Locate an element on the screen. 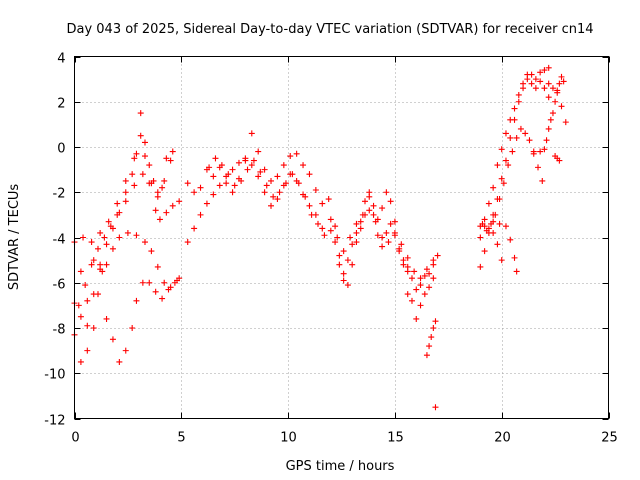 This screenshot has width=640, height=480. x-axis-label: GPS time / hours is located at coordinates (340, 466).